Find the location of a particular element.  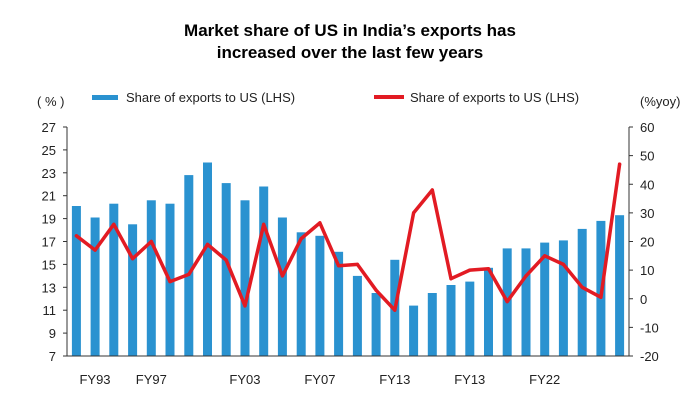

right-tick-label: 10 is located at coordinates (647, 270).